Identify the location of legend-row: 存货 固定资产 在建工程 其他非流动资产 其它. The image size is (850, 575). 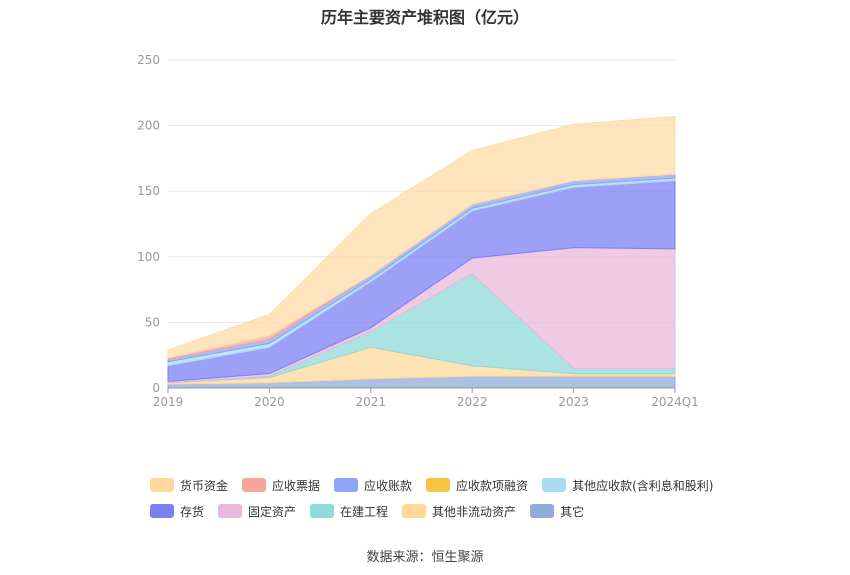
(450, 511).